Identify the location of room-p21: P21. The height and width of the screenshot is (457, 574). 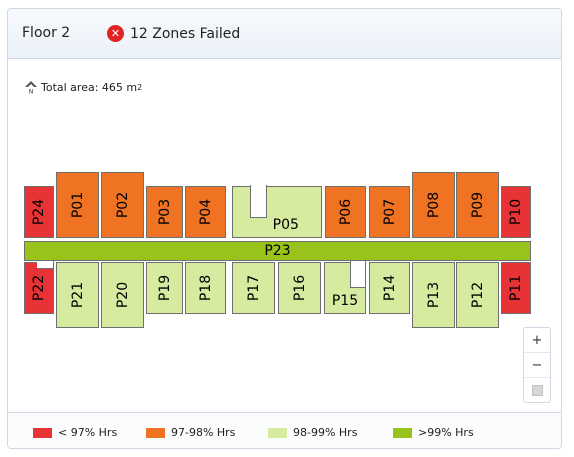
(77, 295).